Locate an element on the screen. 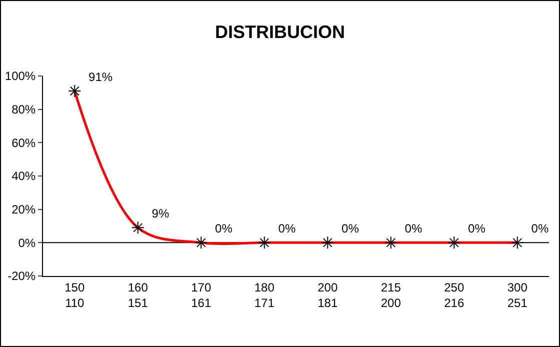 The image size is (560, 347). y-tick-label: 80% is located at coordinates (24, 109).